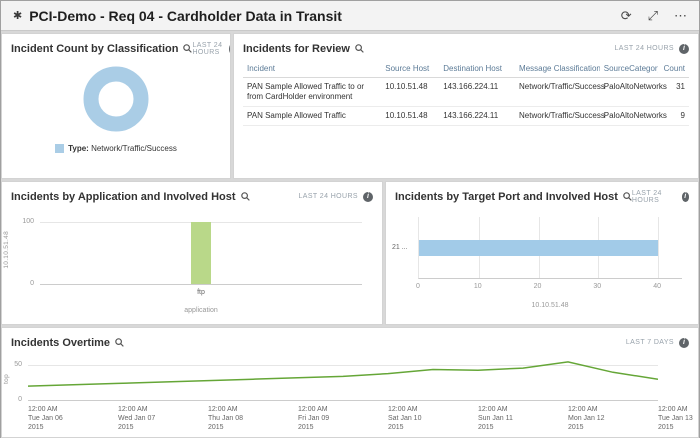  Describe the element at coordinates (657, 286) in the screenshot. I see `x-tick-label: 40` at that location.